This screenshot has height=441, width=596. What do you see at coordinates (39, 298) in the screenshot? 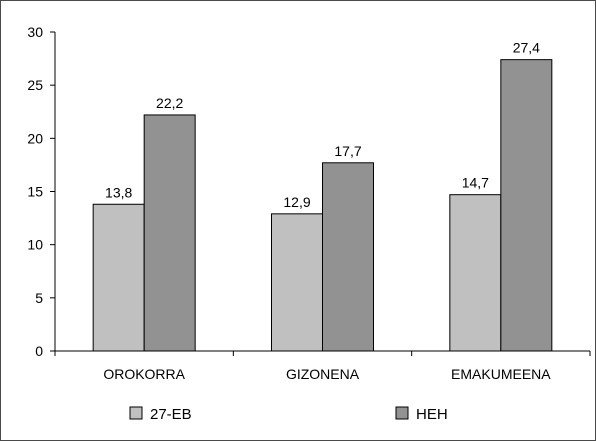
I see `y-tick-label: 5` at bounding box center [39, 298].